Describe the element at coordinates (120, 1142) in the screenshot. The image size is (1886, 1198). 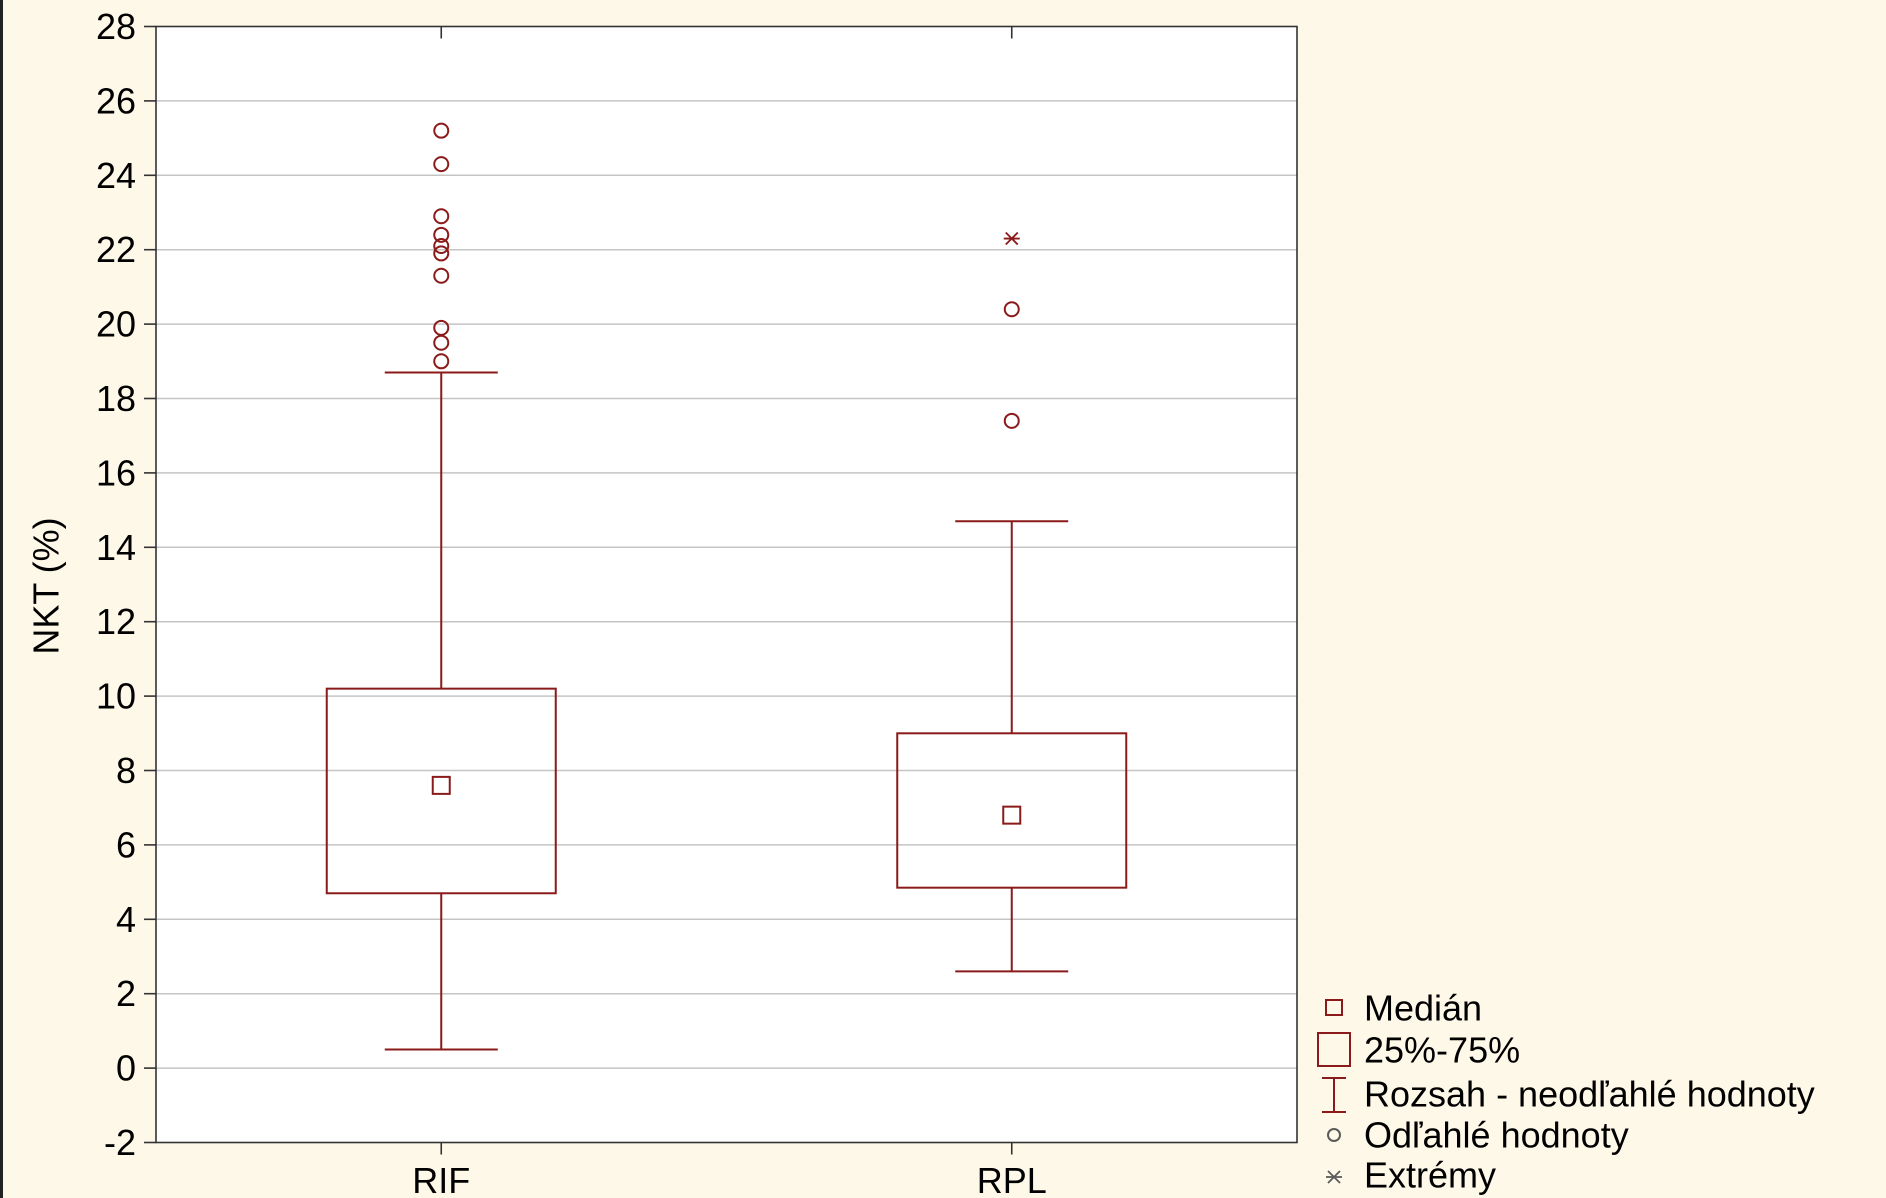
I see `y-tick-label: -2` at that location.